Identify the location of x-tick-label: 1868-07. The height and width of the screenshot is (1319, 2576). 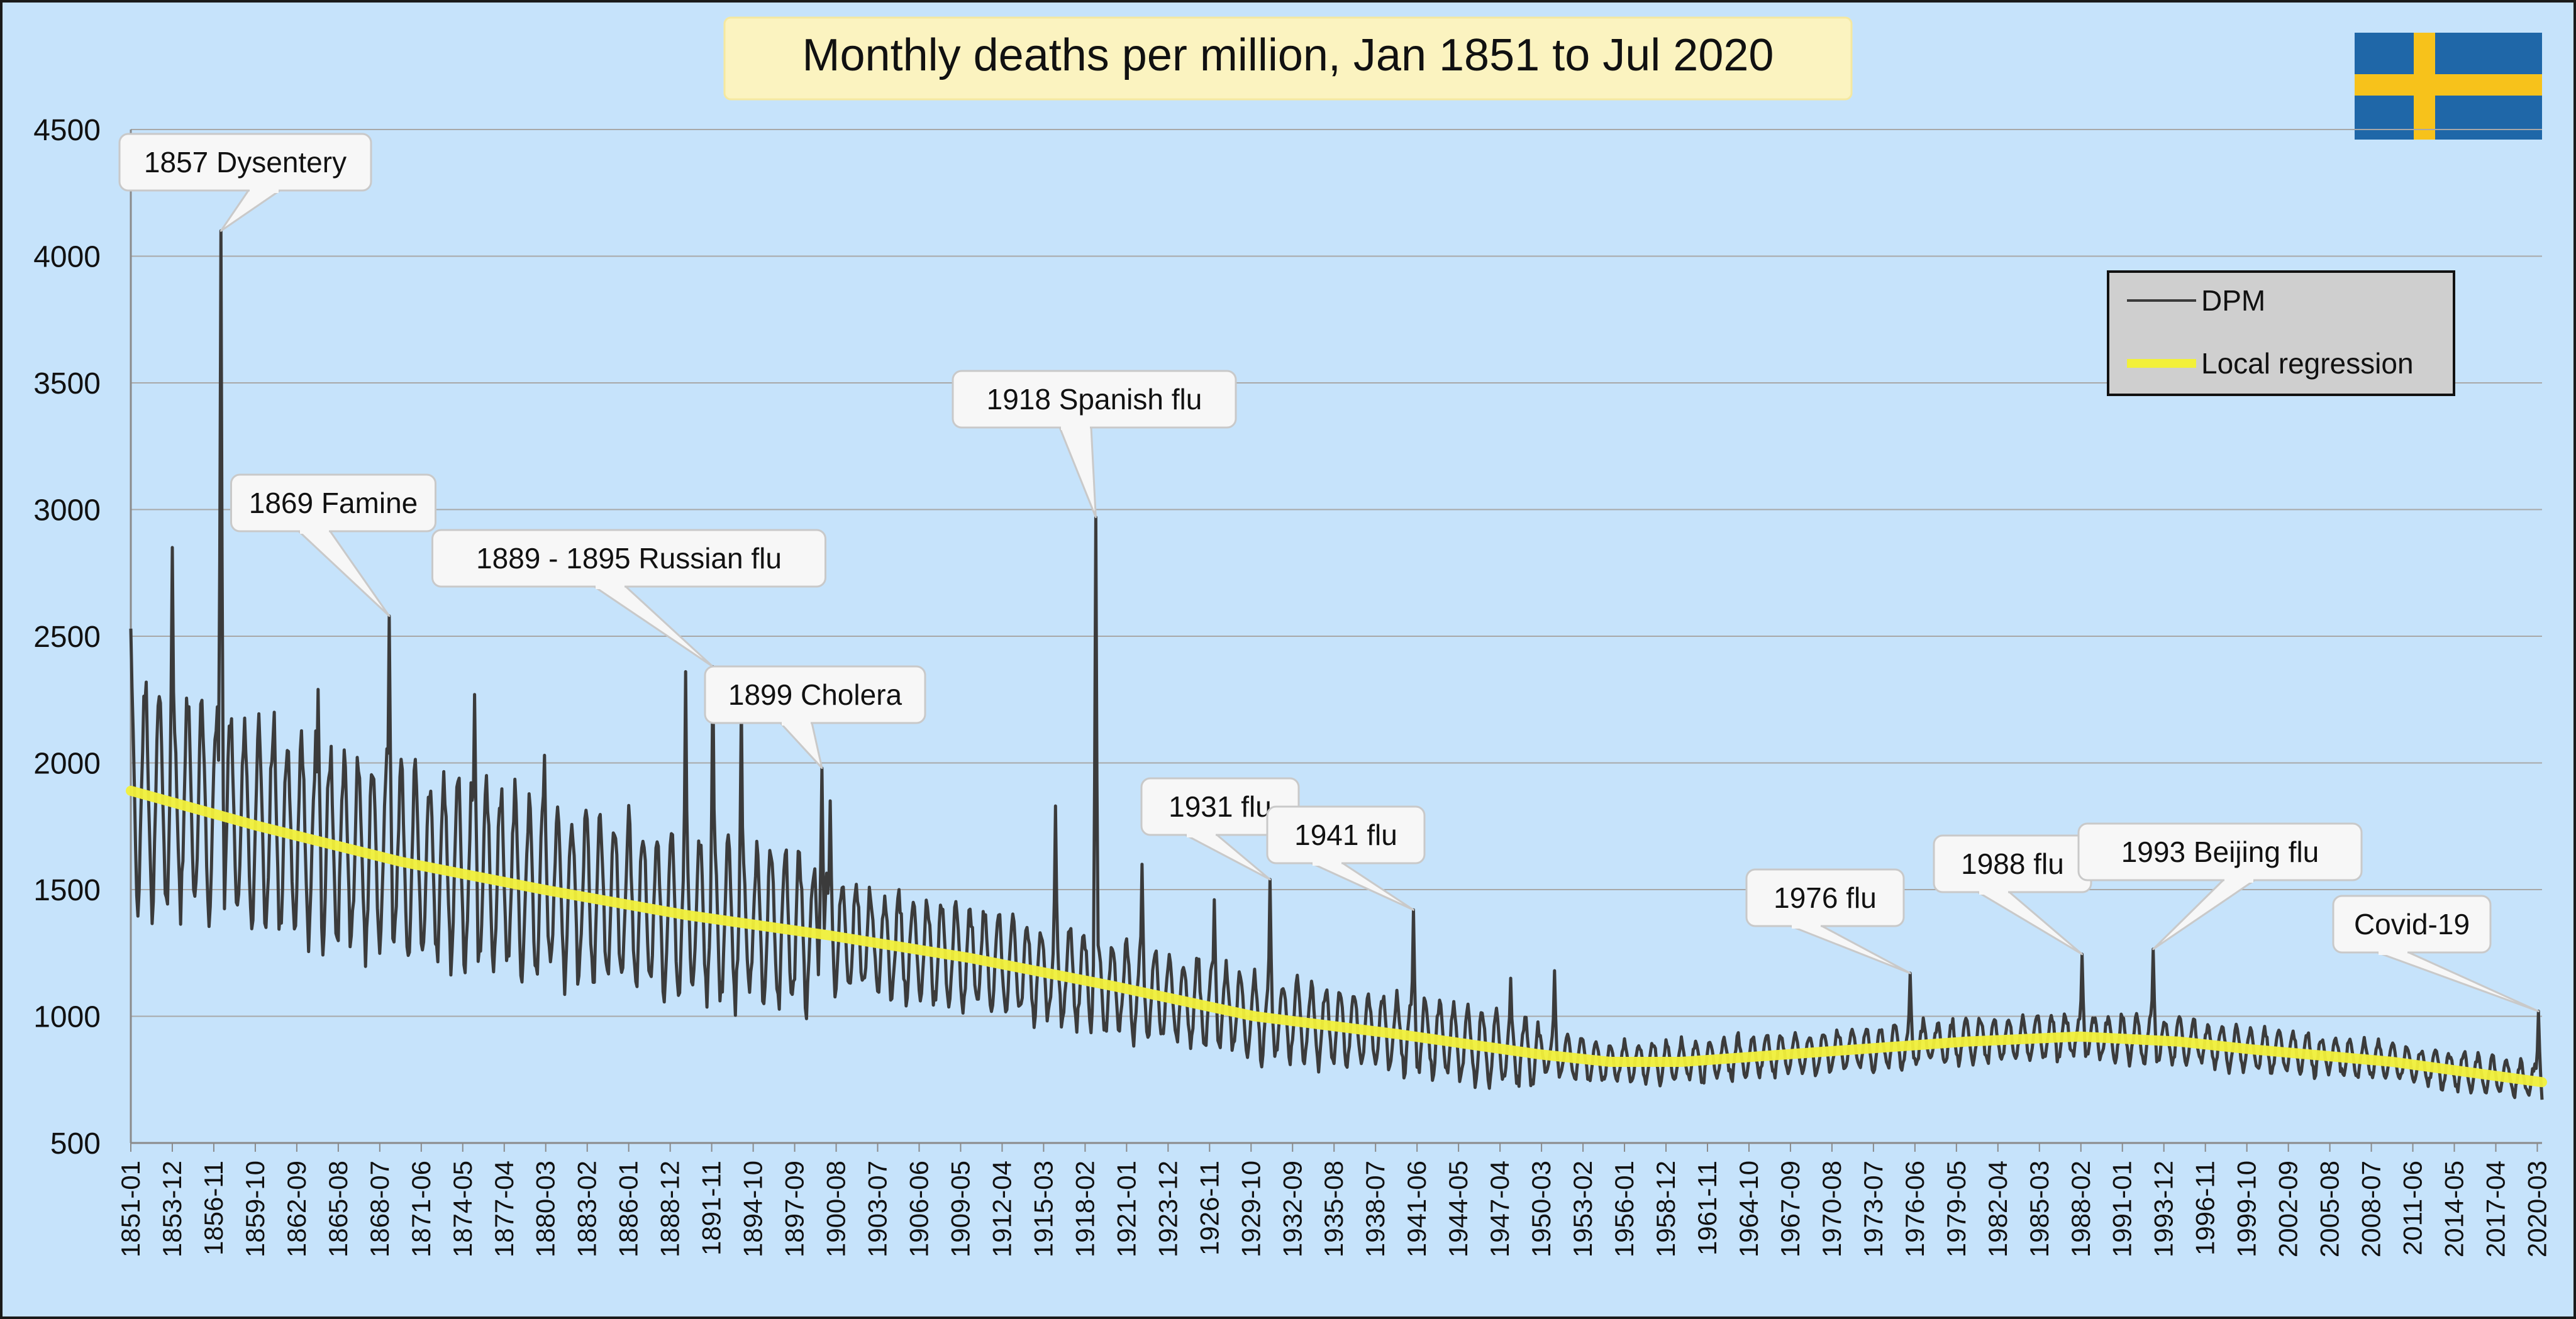
(379, 1209).